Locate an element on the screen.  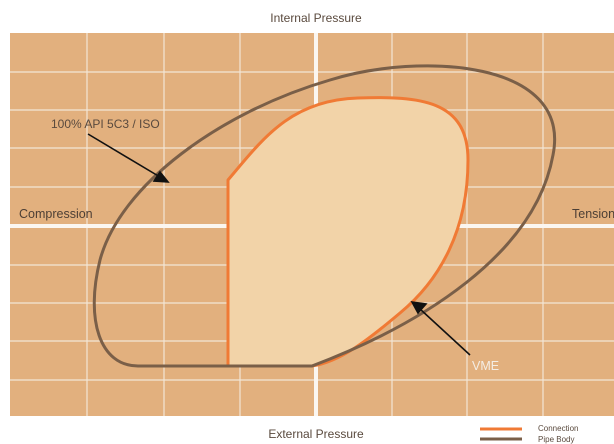
legend-label-pipe-body: Pipe Body is located at coordinates (556, 439).